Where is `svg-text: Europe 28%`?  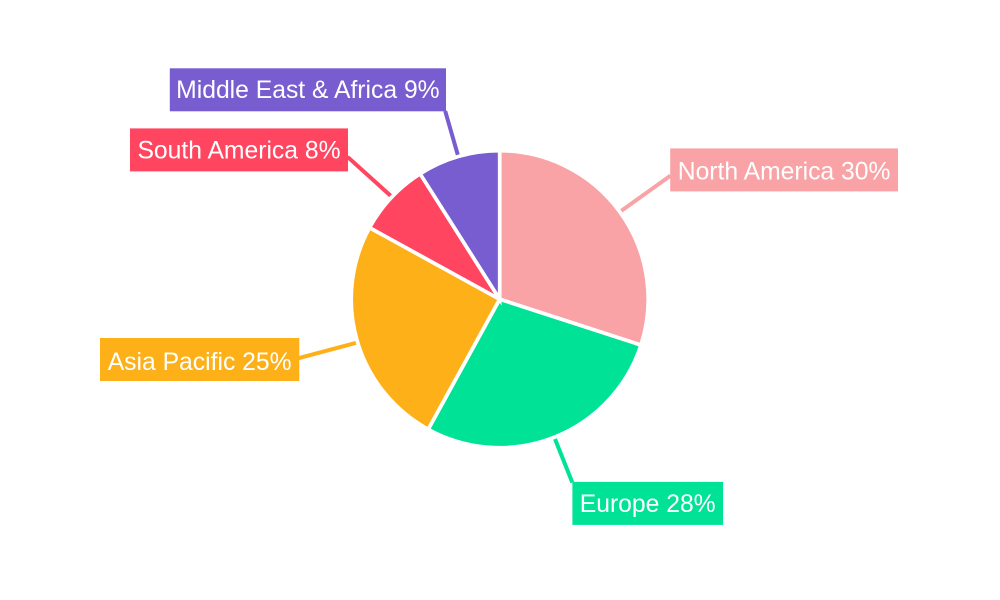 svg-text: Europe 28% is located at coordinates (648, 504).